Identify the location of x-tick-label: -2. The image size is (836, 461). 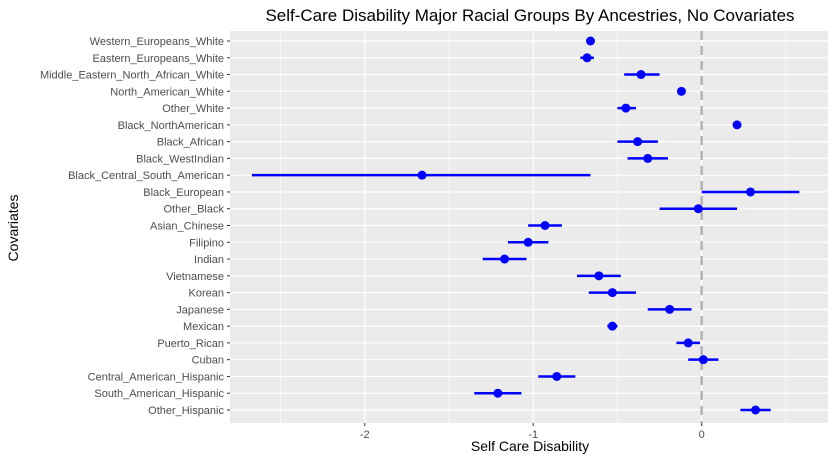
(365, 435).